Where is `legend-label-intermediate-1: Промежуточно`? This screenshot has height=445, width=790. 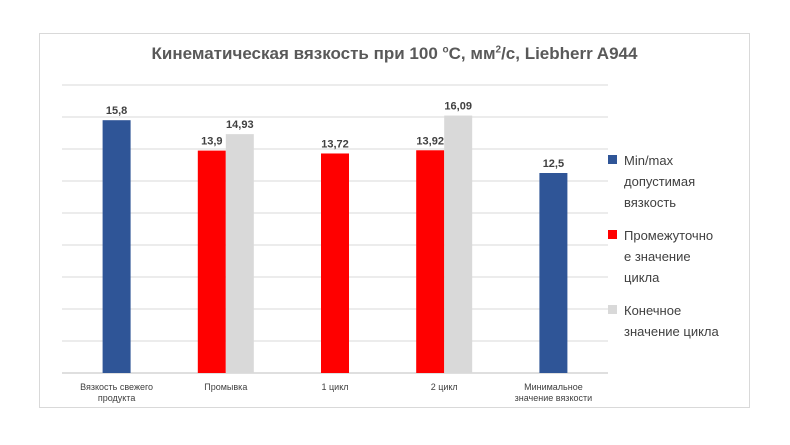
legend-label-intermediate-1: Промежуточно is located at coordinates (669, 235).